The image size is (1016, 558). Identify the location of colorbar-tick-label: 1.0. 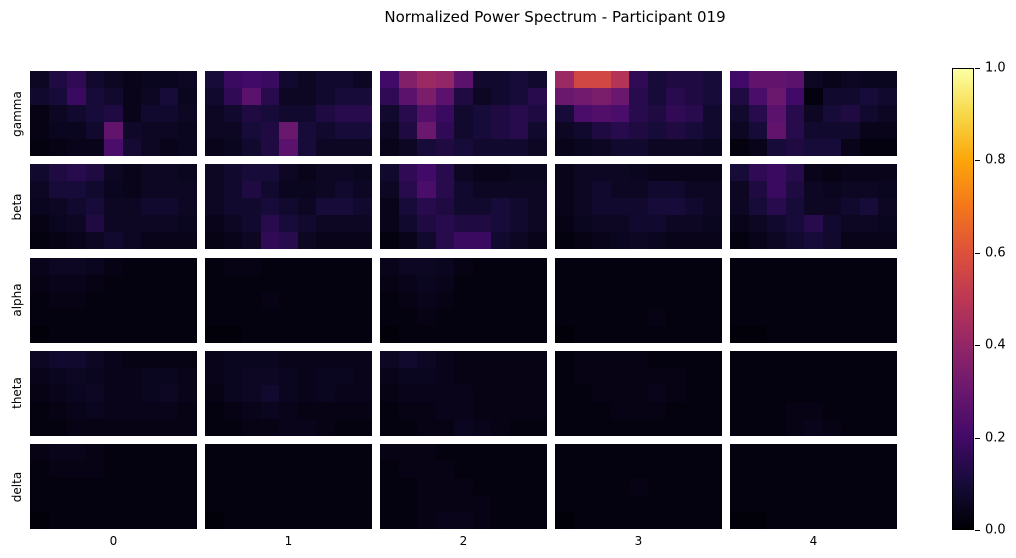
(995, 68).